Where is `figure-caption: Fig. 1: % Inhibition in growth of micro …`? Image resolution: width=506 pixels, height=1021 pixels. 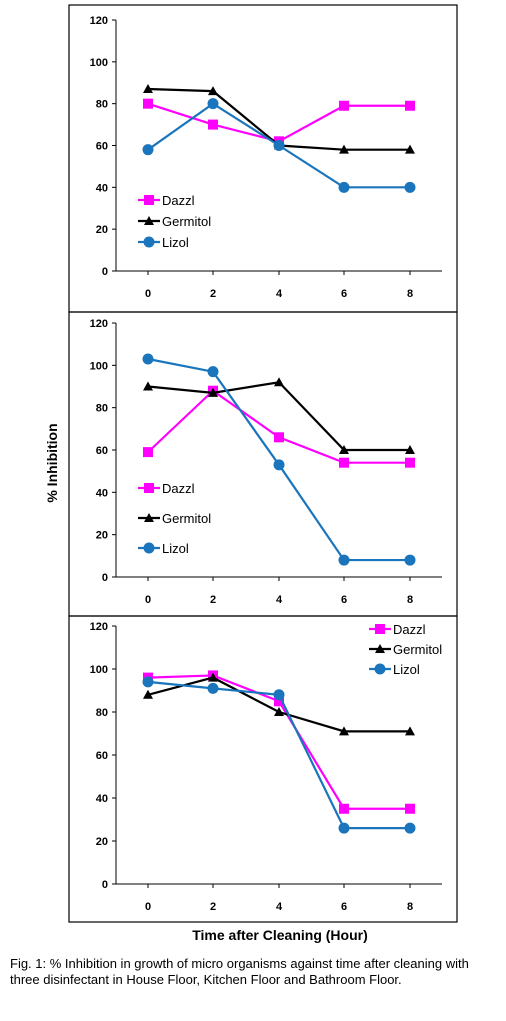 figure-caption: Fig. 1: % Inhibition in growth of micro … is located at coordinates (239, 971).